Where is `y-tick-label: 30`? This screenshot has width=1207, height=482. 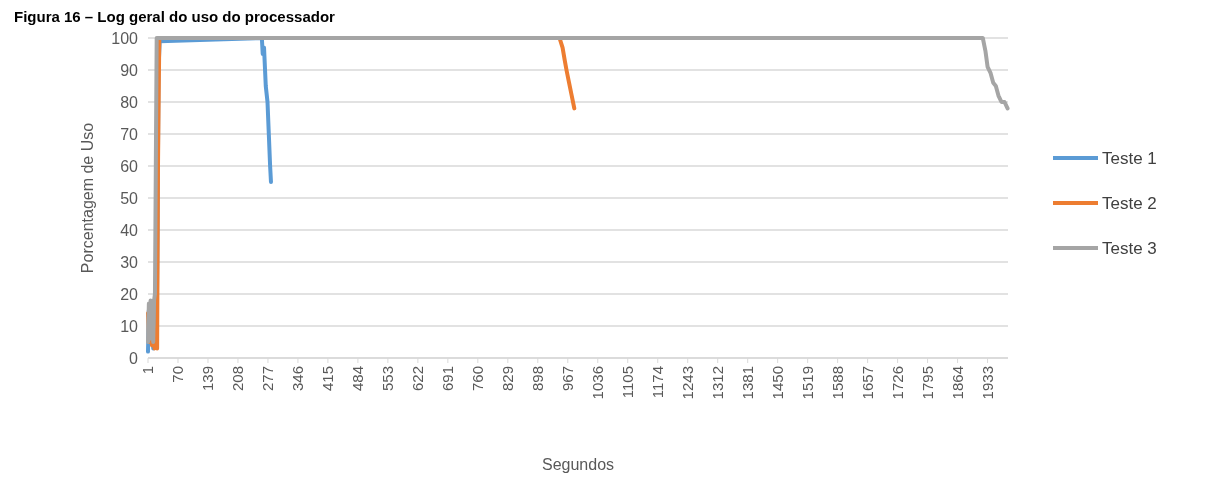
y-tick-label: 30 is located at coordinates (129, 262).